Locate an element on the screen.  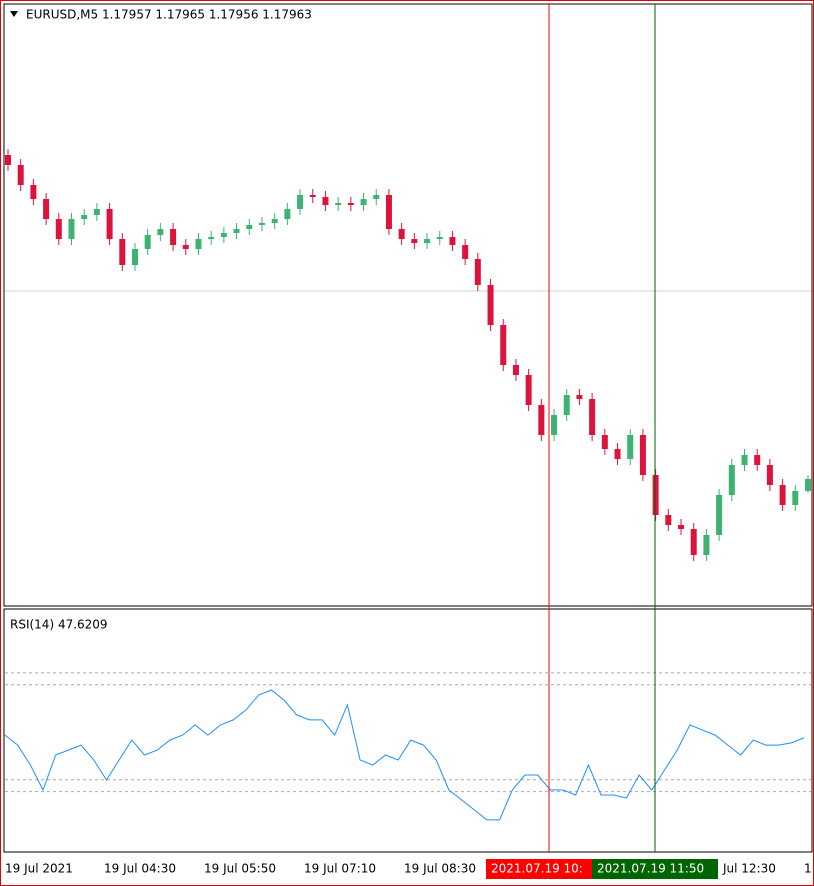
time-label: 19 Jul 07:10 is located at coordinates (340, 869).